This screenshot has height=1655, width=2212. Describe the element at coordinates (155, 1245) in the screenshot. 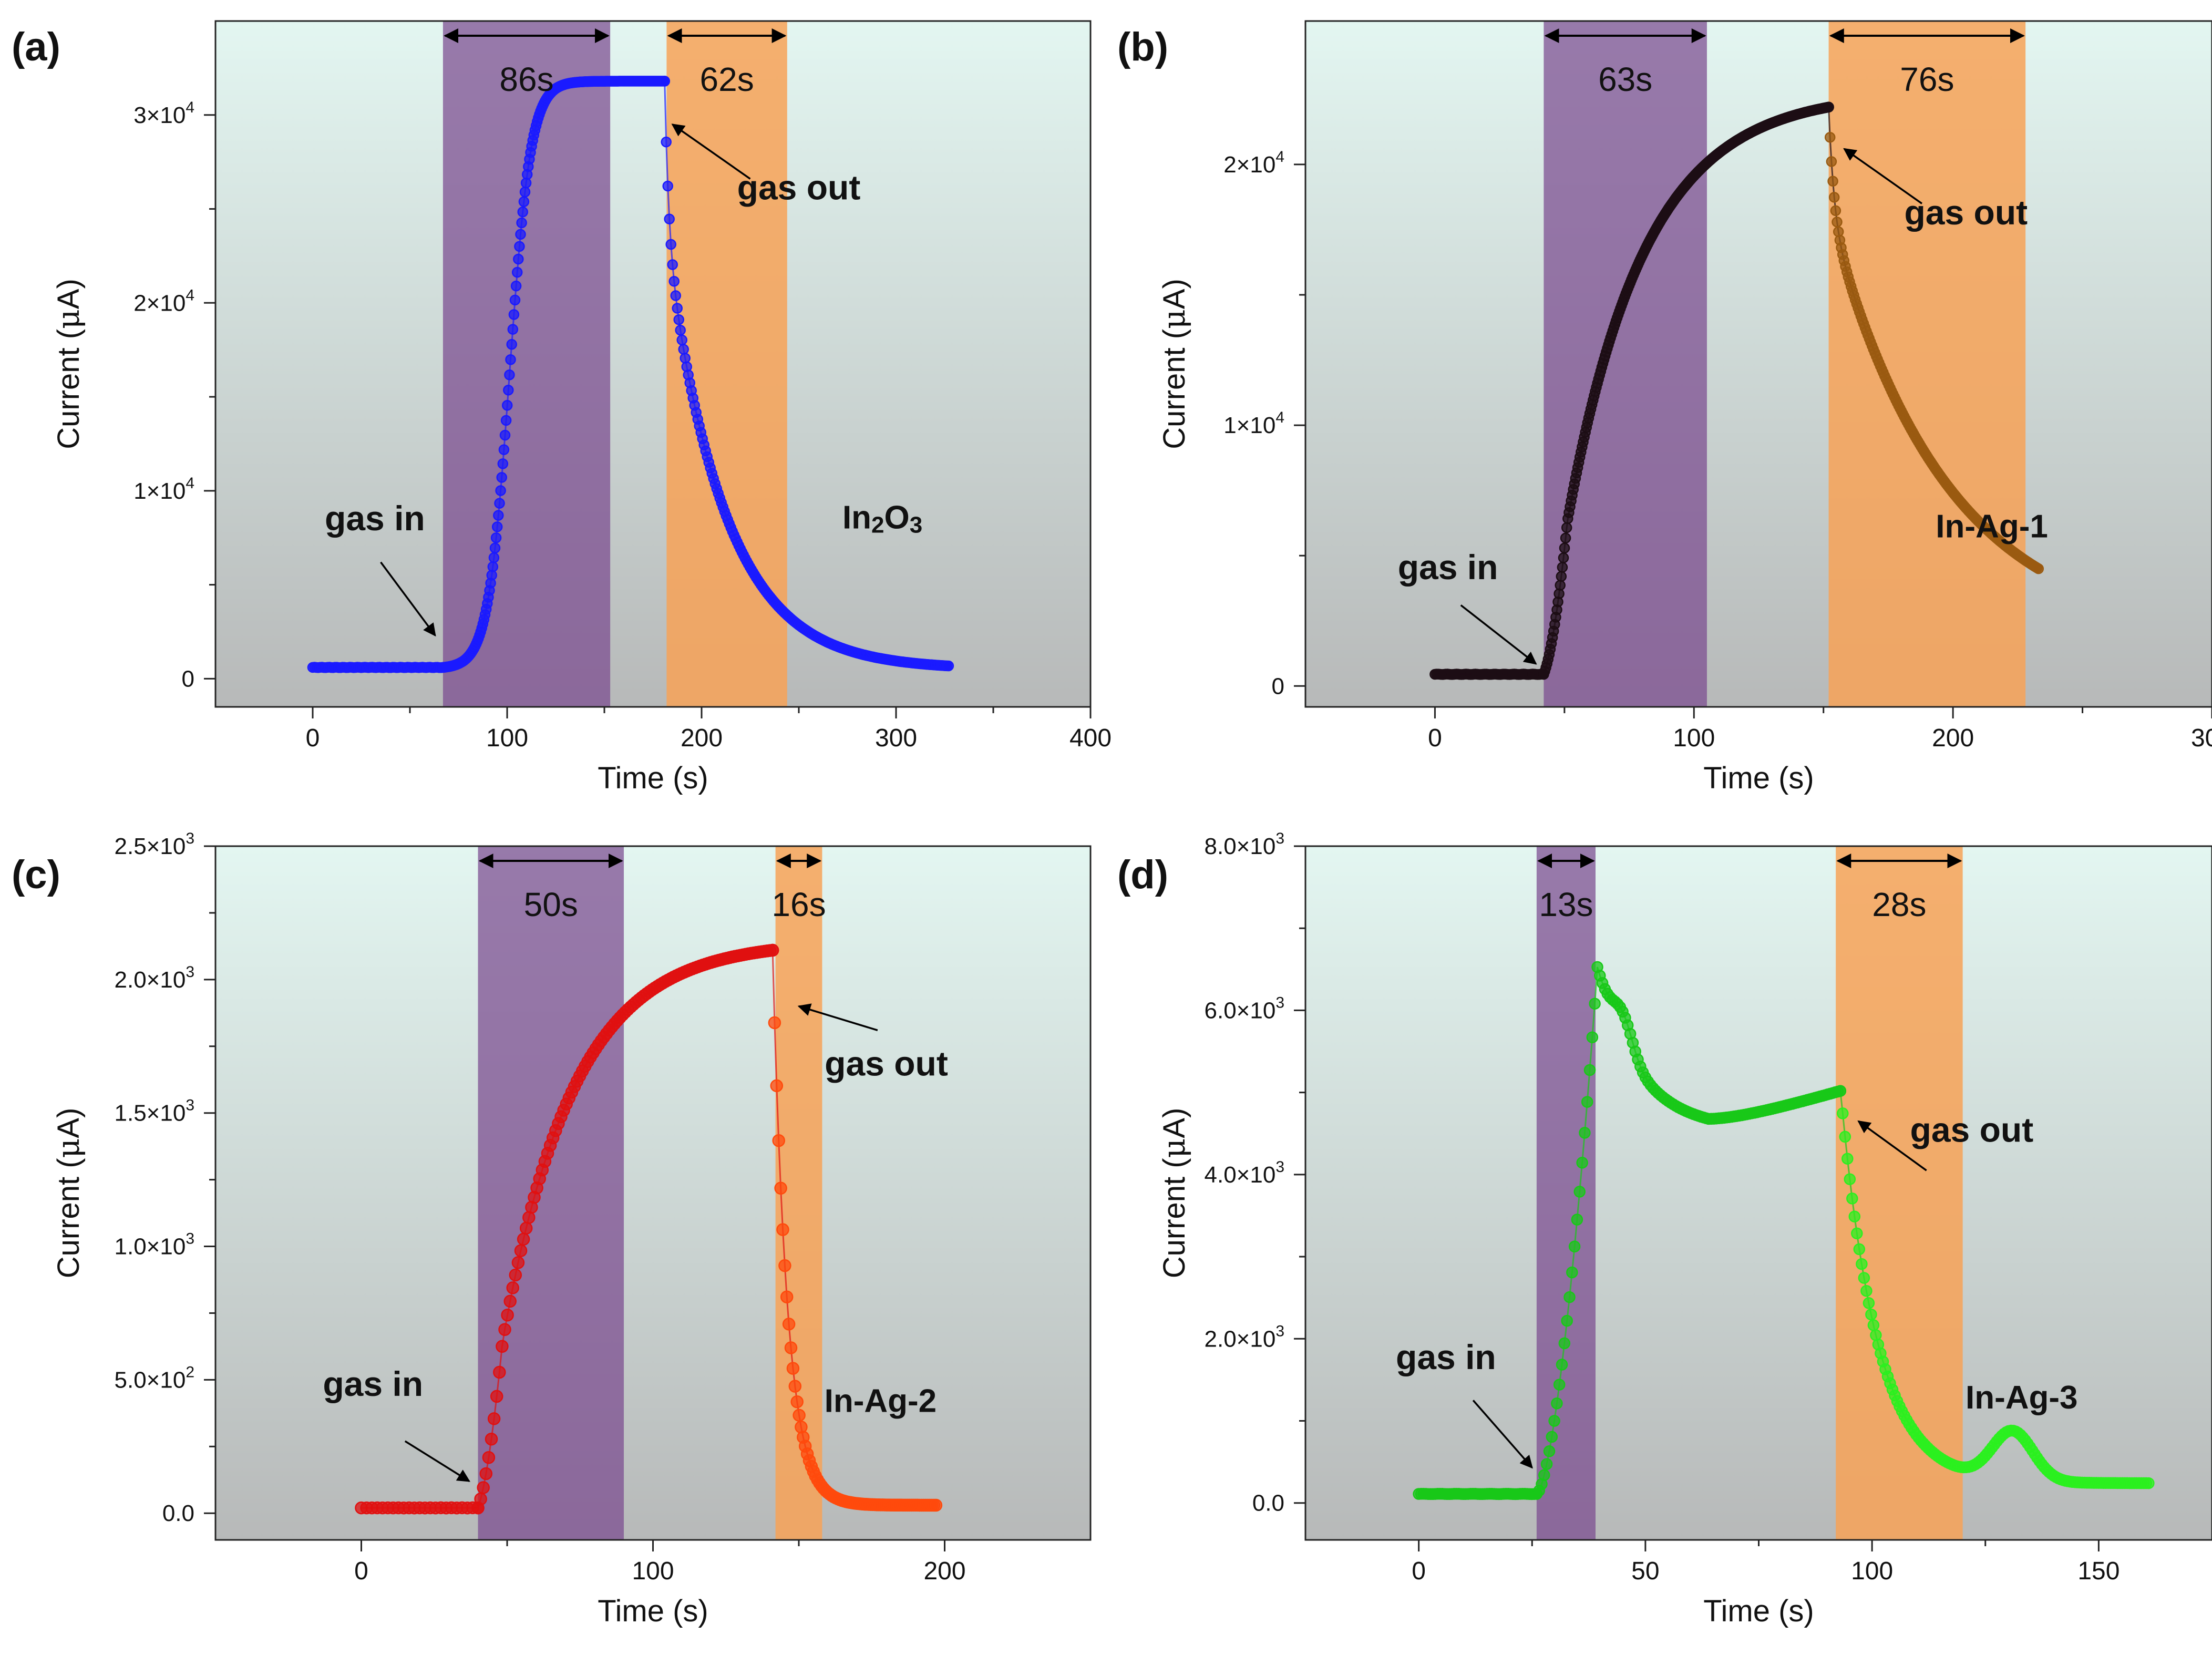

I see `y-tick-label: 1.0×10³` at that location.